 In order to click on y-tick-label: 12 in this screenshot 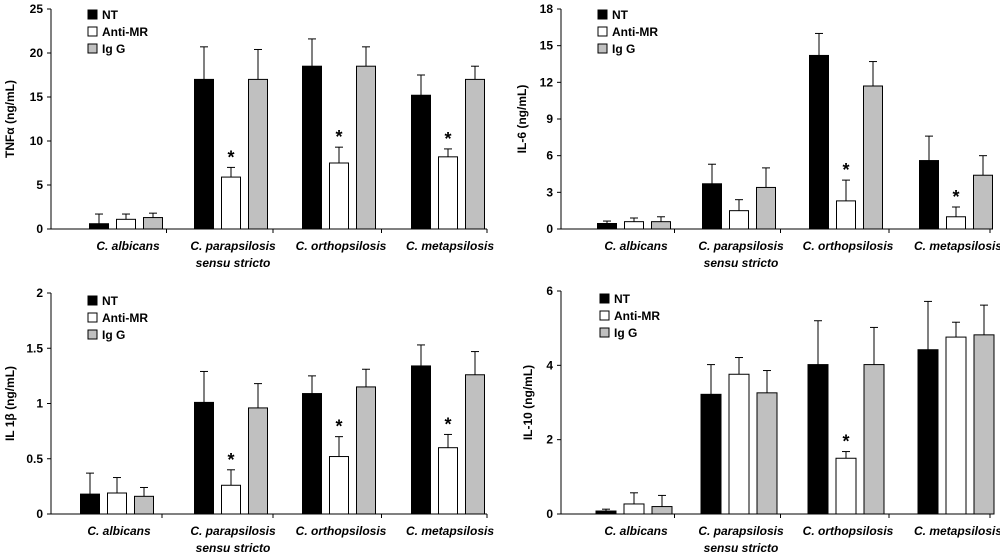, I will do `click(547, 82)`.